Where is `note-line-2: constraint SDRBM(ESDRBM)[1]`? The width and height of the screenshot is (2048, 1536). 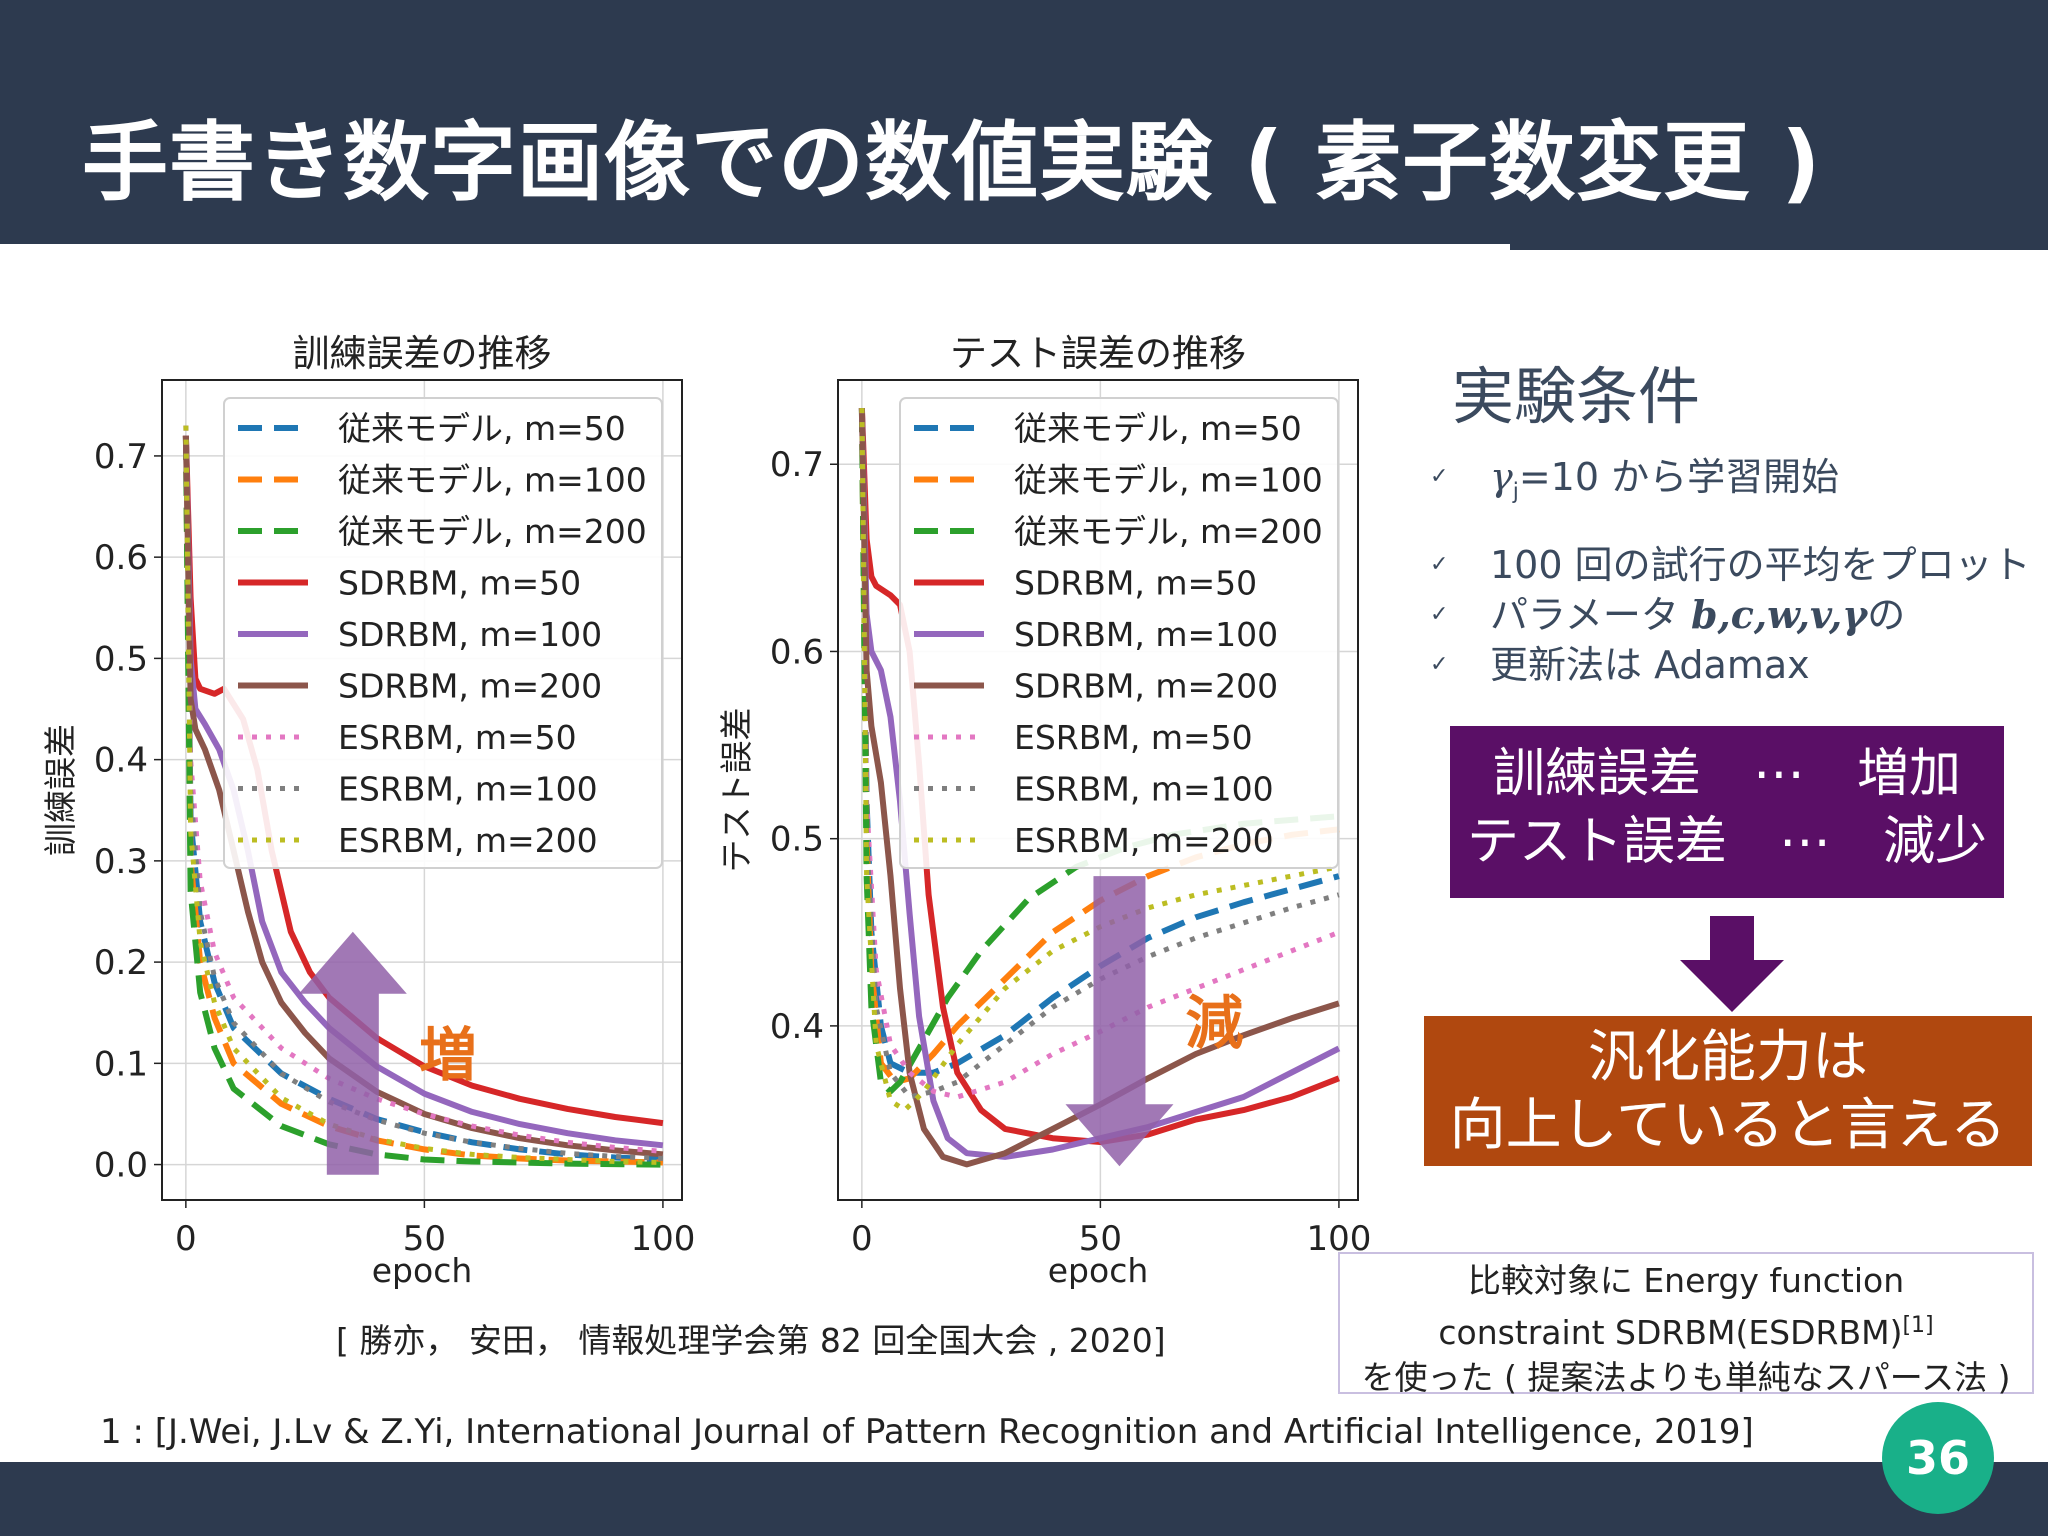 note-line-2: constraint SDRBM(ESDRBM)[1] is located at coordinates (1686, 1329).